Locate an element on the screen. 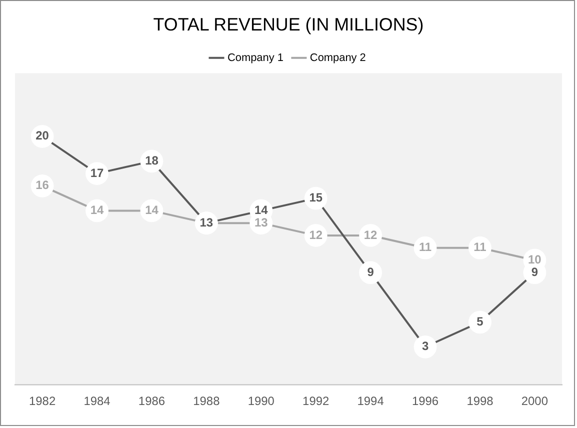 The width and height of the screenshot is (577, 428). data-label: 15 is located at coordinates (316, 197).